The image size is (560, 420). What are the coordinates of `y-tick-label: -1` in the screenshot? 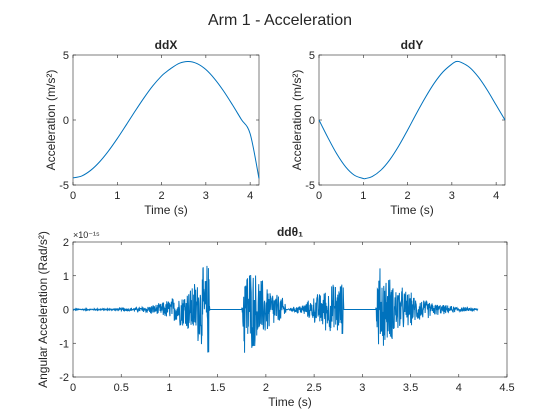 It's located at (64, 344).